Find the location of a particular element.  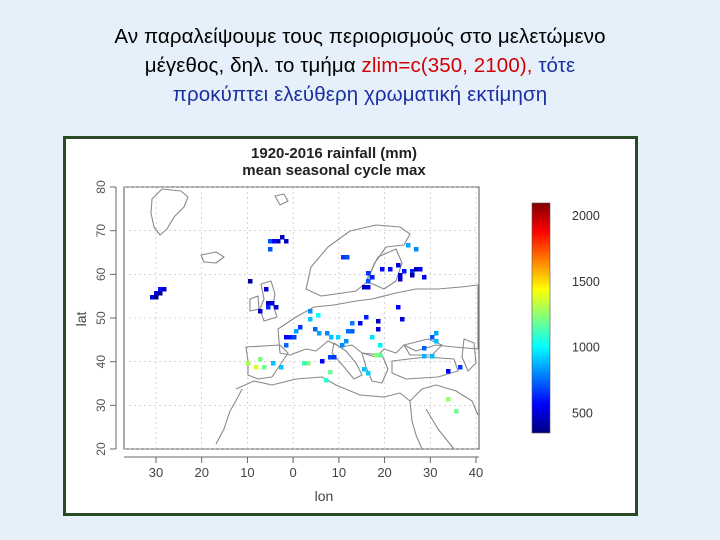

heading-line-3: προκύπτει ελεύθερη χρωματική εκτίμηση is located at coordinates (360, 94).